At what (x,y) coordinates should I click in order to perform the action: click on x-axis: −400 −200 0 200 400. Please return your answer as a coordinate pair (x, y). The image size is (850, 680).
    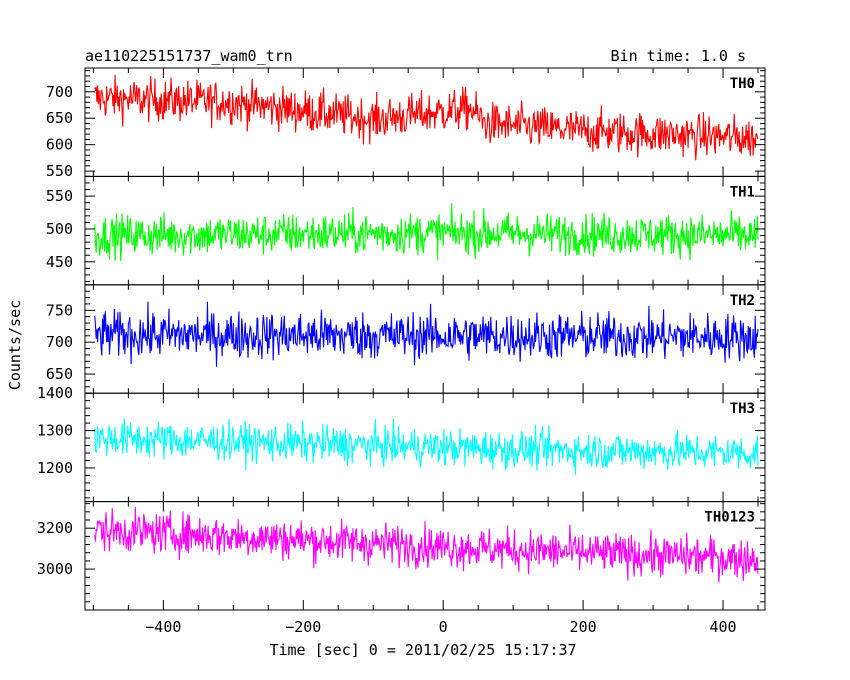
    Looking at the image, I should click on (440, 627).